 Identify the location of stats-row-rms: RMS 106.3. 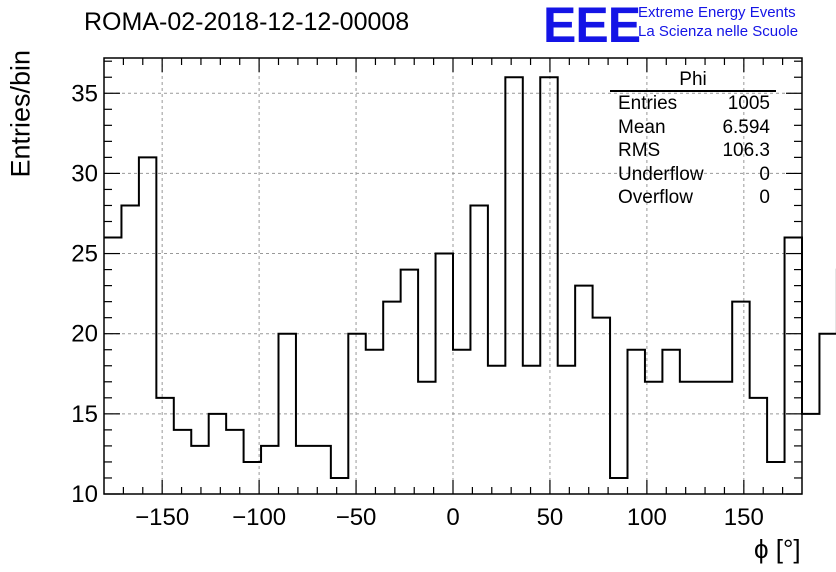
(693, 151).